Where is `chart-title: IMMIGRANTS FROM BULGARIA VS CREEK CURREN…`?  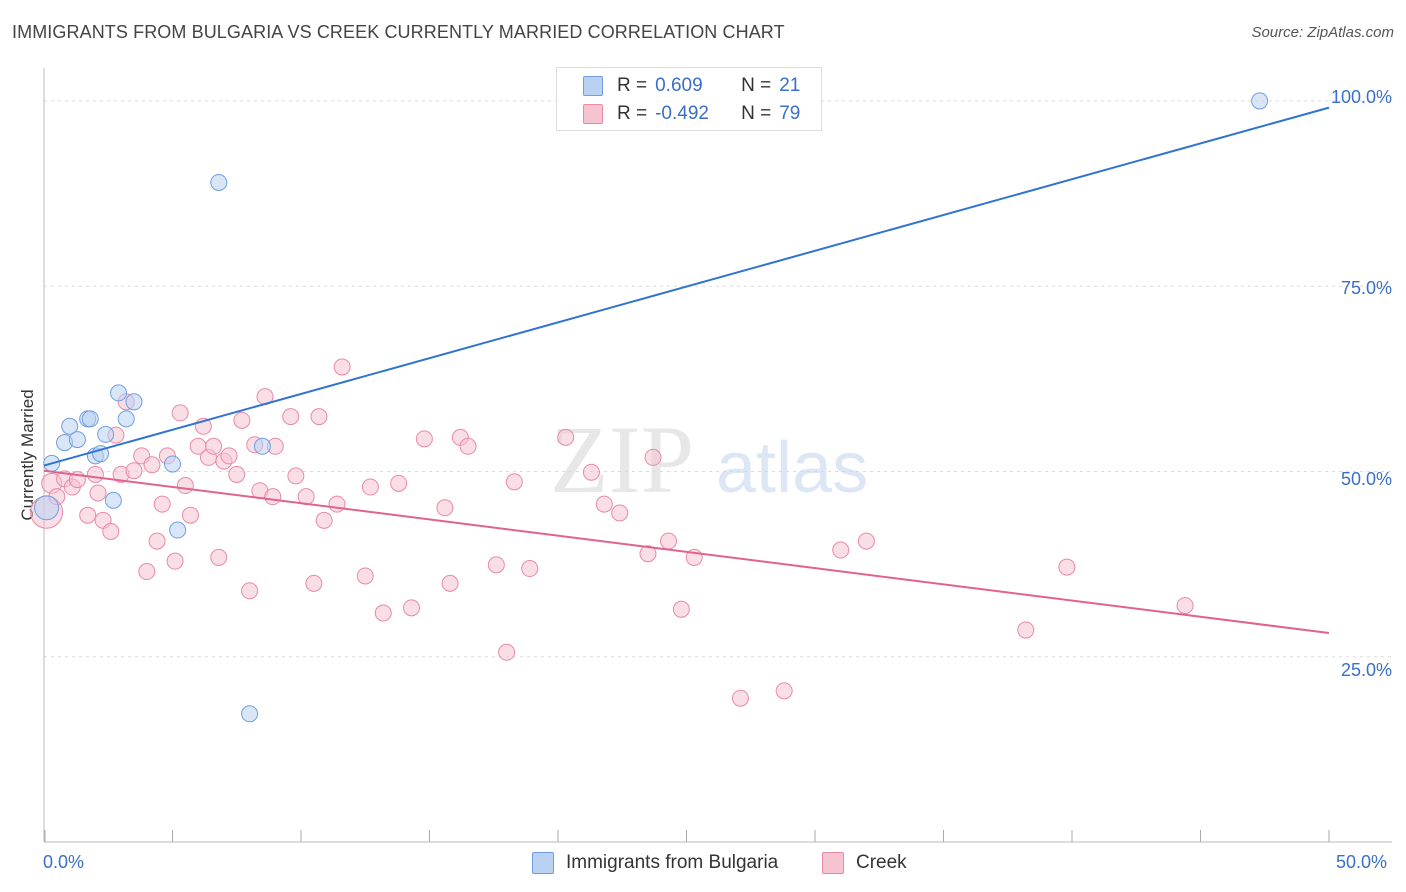
chart-title: IMMIGRANTS FROM BULGARIA VS CREEK CURREN… is located at coordinates (398, 32).